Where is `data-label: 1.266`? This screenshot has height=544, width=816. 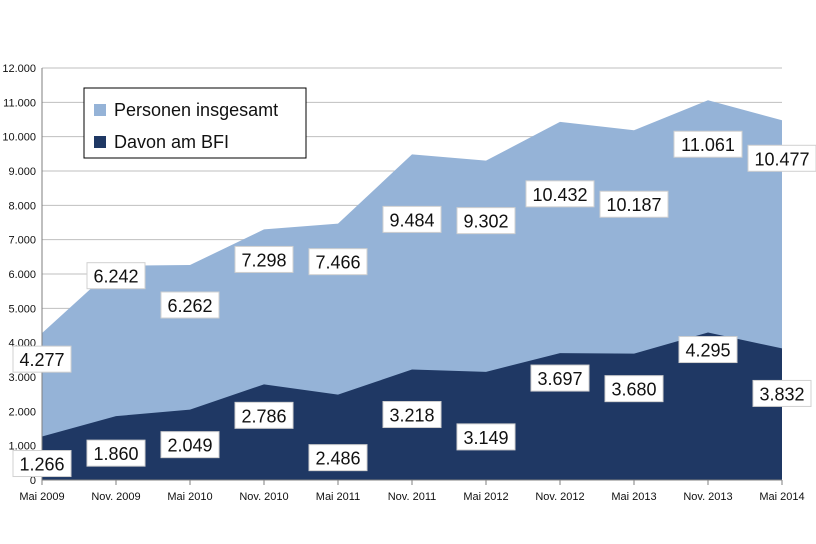 data-label: 1.266 is located at coordinates (41, 465).